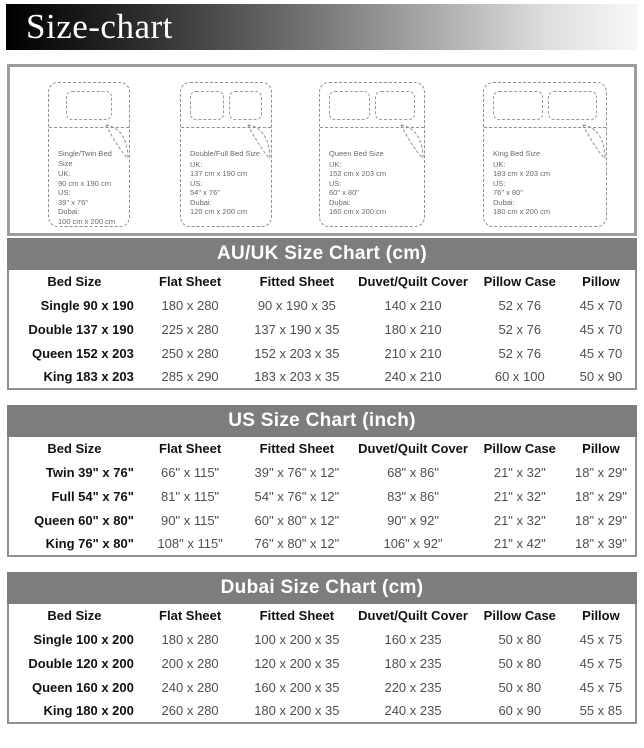 This screenshot has height=748, width=644. What do you see at coordinates (190, 520) in the screenshot?
I see `size-cell: 90" x 115"` at bounding box center [190, 520].